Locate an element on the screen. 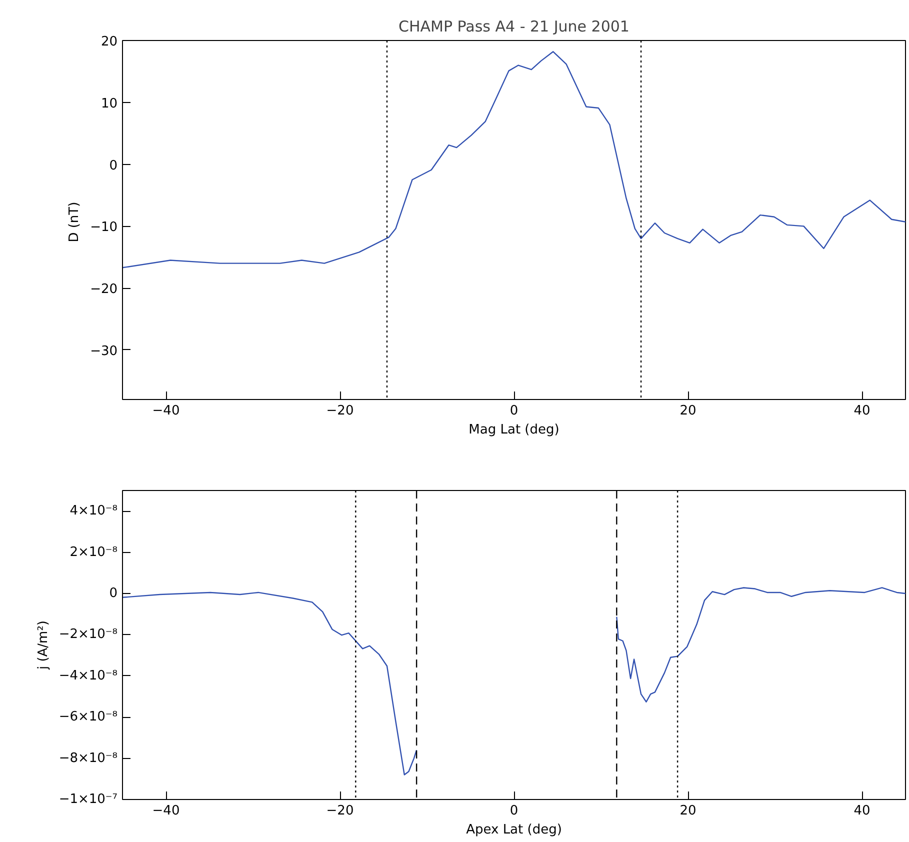 This screenshot has width=909, height=842. y-tick-label: 10 is located at coordinates (109, 104).